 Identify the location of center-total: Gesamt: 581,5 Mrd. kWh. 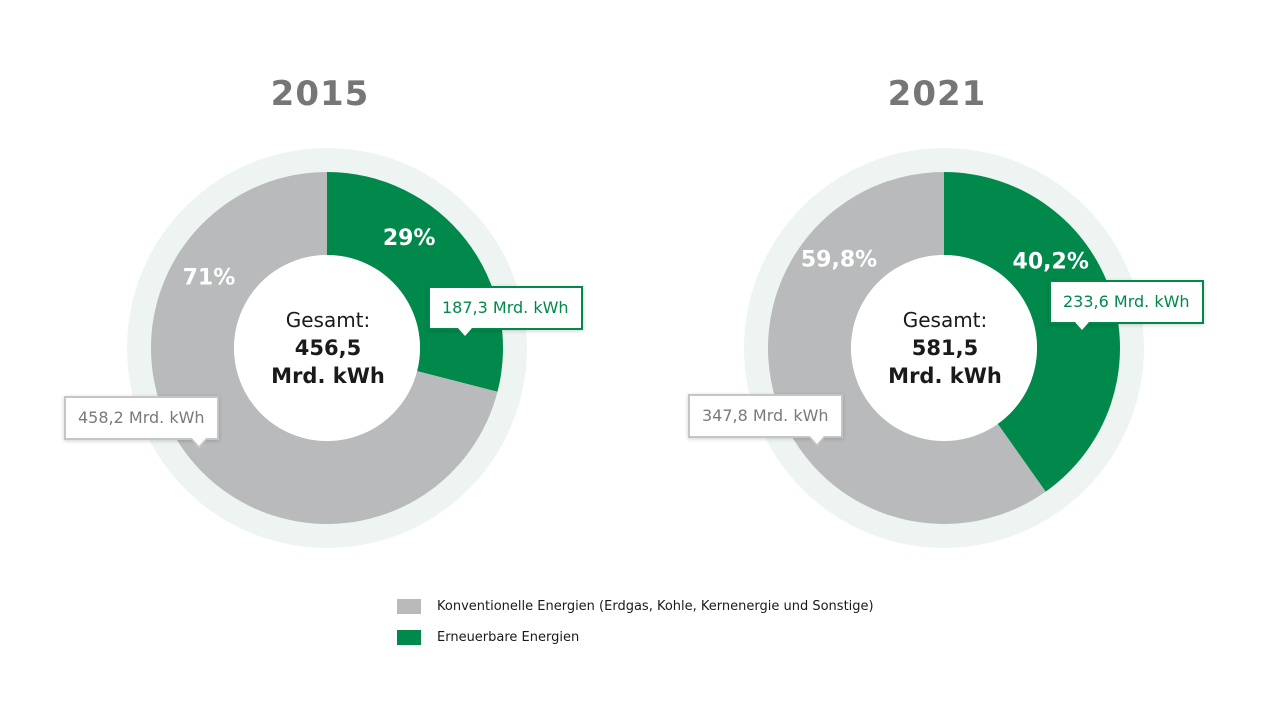
(945, 348).